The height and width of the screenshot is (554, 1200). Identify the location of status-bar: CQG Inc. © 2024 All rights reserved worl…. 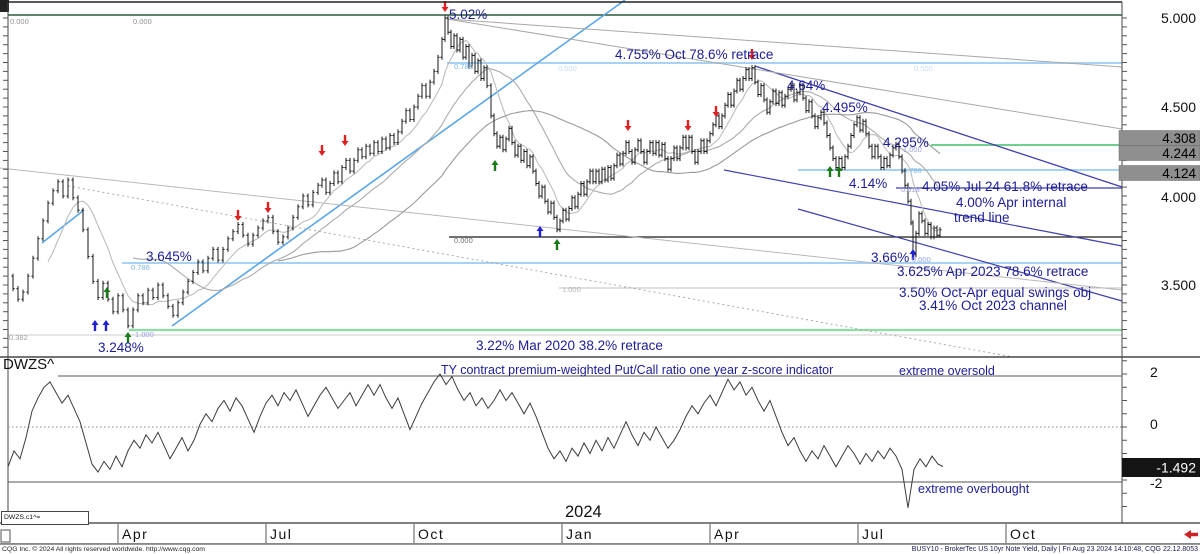
(600, 549).